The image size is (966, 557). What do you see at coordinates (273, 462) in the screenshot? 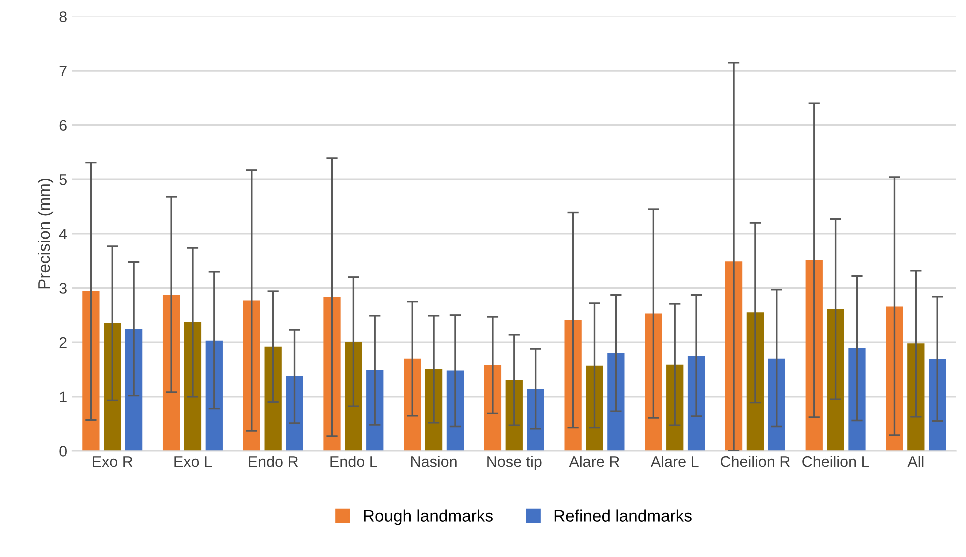
I see `x-tick-label: Endo R` at bounding box center [273, 462].